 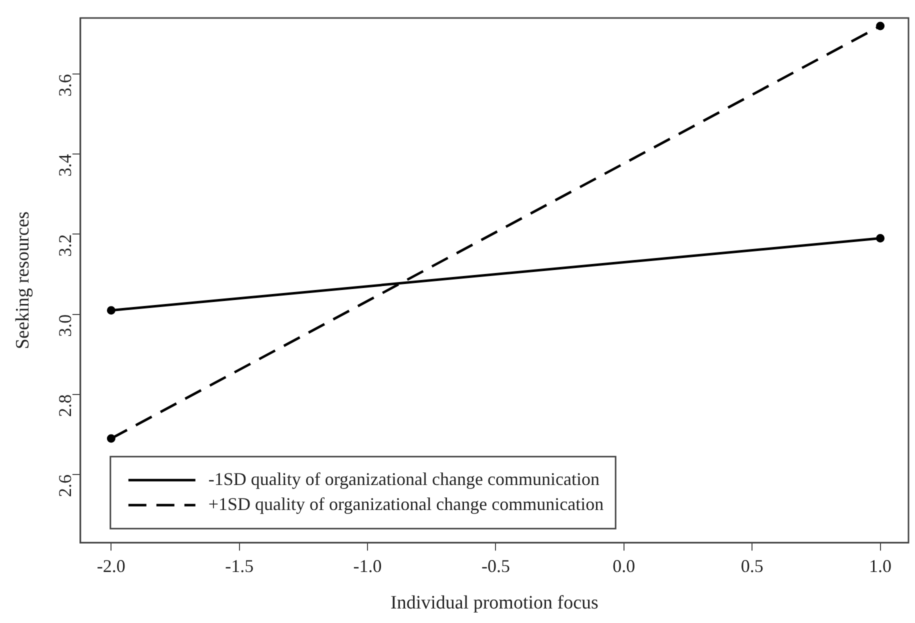 What do you see at coordinates (111, 566) in the screenshot?
I see `x-tick-label: -2.0` at bounding box center [111, 566].